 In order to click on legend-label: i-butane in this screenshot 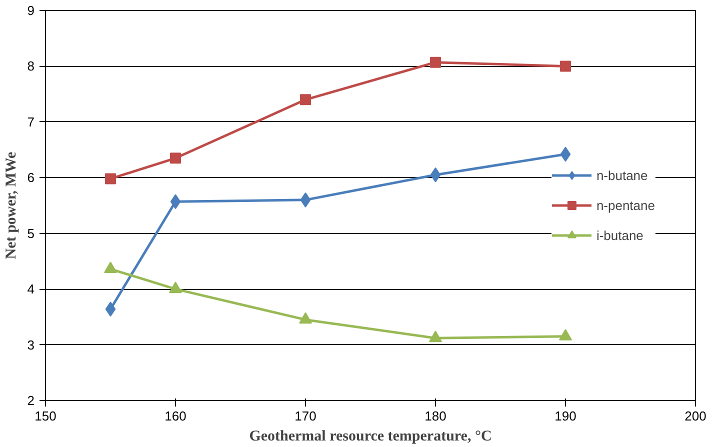, I will do `click(620, 235)`.